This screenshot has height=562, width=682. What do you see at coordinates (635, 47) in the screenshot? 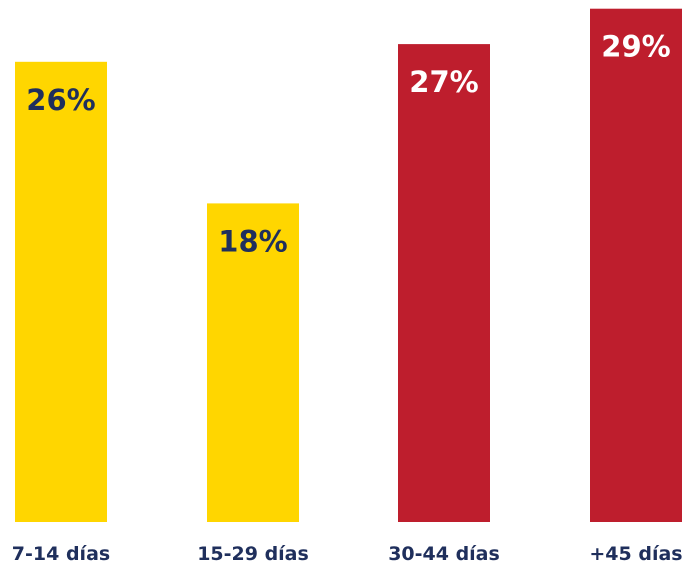
I see `bar-value-label-4: 29%` at bounding box center [635, 47].